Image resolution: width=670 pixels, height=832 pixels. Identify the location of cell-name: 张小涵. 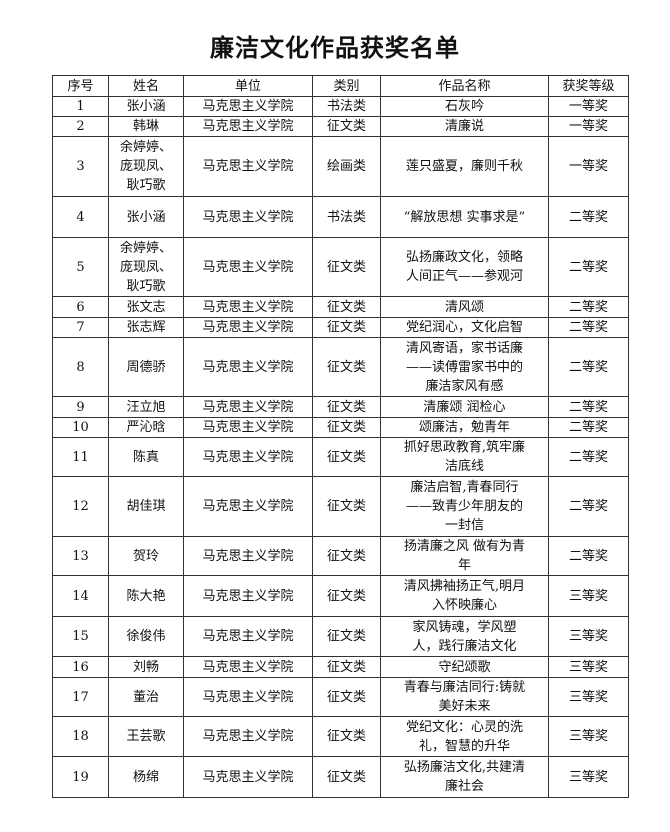
(146, 217).